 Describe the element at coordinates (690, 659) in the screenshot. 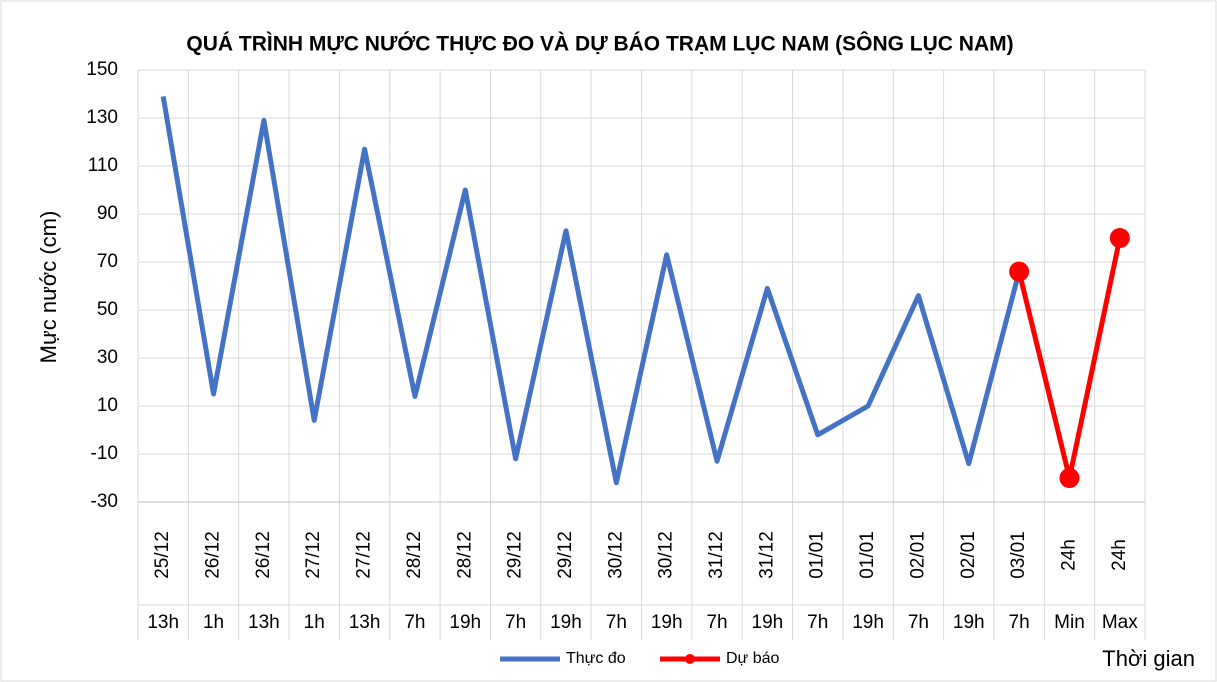

I see `legend-marker` at that location.